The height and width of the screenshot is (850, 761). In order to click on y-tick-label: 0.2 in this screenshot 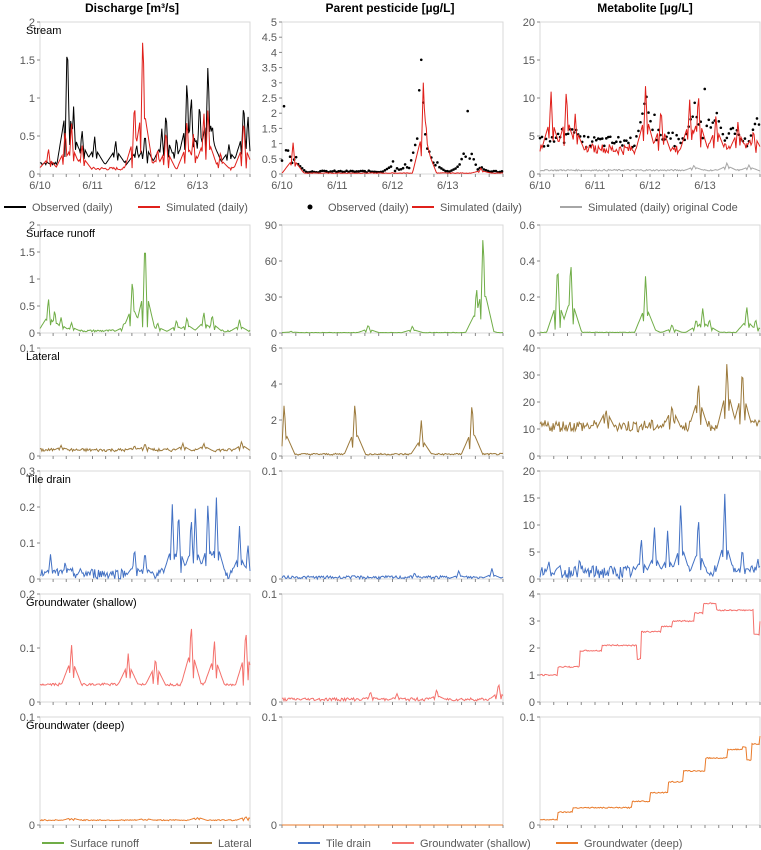, I will do `click(27, 508)`.